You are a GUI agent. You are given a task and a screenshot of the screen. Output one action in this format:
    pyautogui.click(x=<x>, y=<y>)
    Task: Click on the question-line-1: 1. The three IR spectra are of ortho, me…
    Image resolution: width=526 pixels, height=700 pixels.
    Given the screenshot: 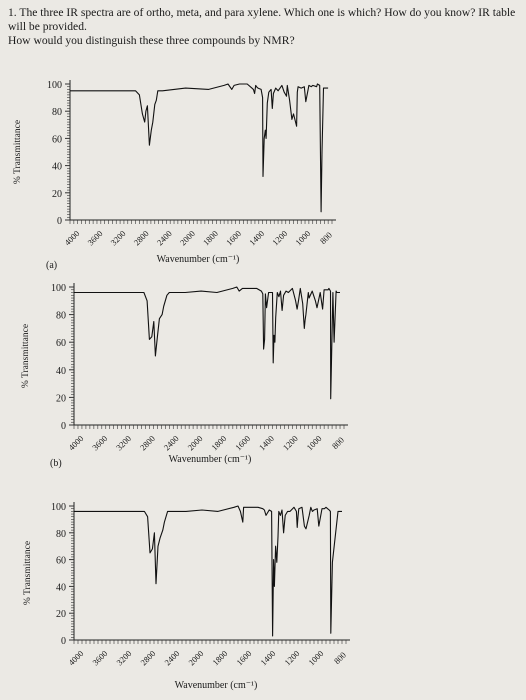 What is the action you would take?
    pyautogui.click(x=262, y=19)
    